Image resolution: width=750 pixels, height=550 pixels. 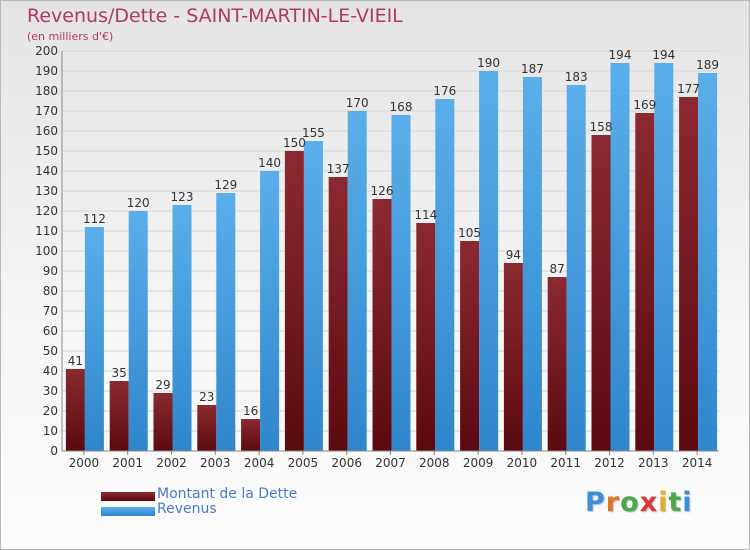 I want to click on bar-dette-2005, so click(x=294, y=301).